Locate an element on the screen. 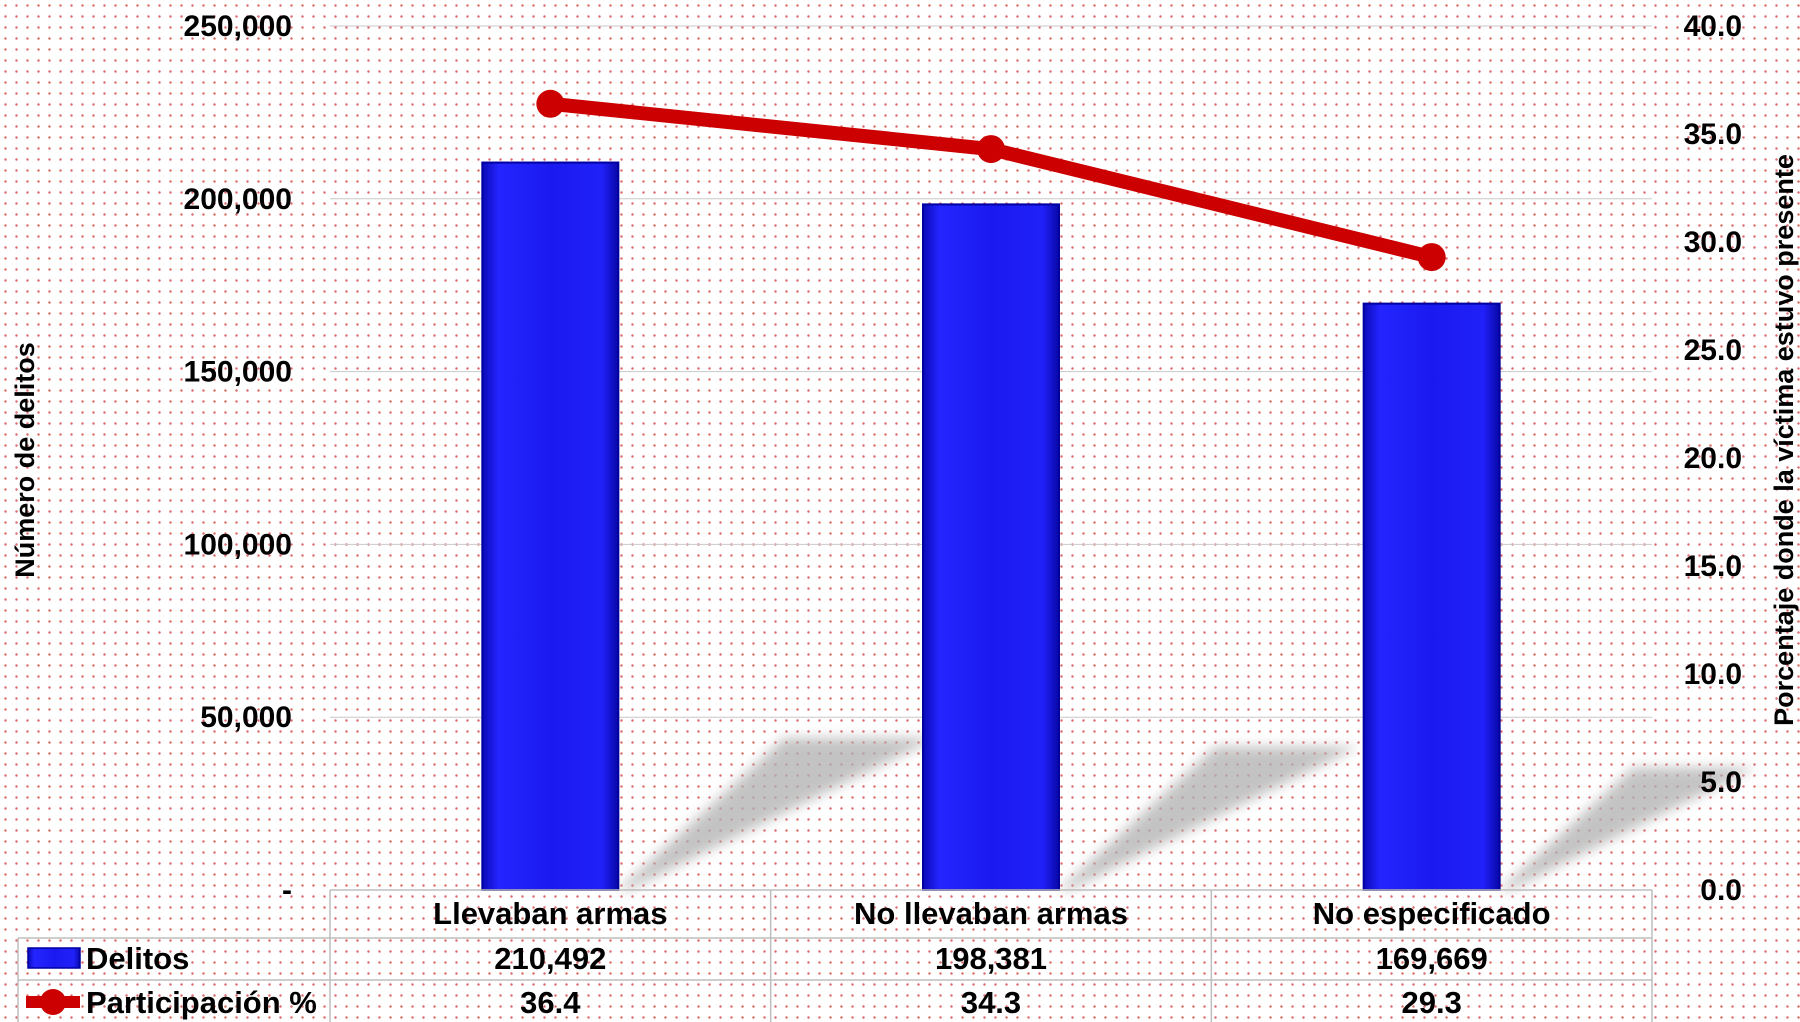  category-label: No llevaban armas is located at coordinates (991, 913).